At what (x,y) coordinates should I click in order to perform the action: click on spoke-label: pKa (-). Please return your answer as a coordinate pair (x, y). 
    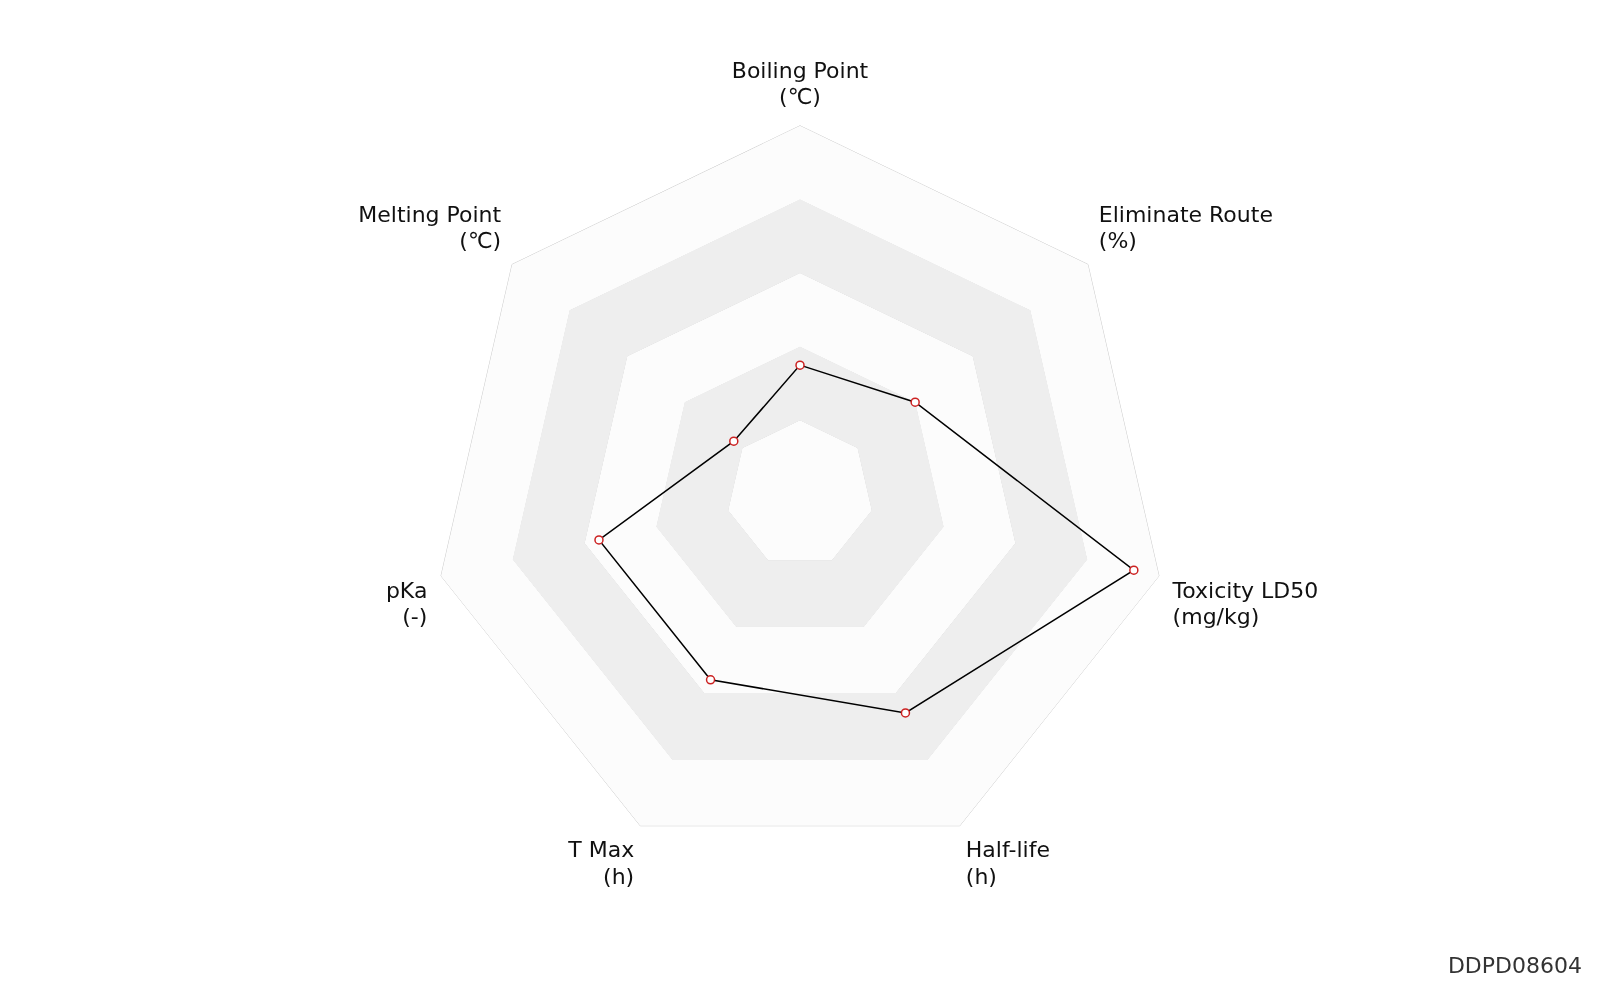
    Looking at the image, I should click on (406, 603).